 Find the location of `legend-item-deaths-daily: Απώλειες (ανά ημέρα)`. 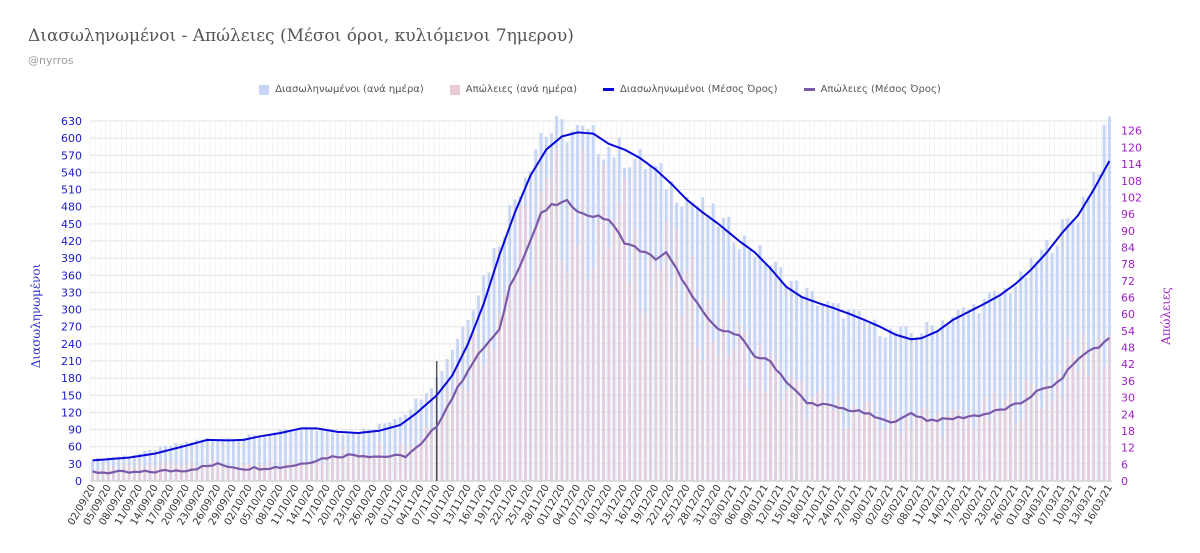

legend-item-deaths-daily: Απώλειες (ανά ημέρα) is located at coordinates (513, 89).